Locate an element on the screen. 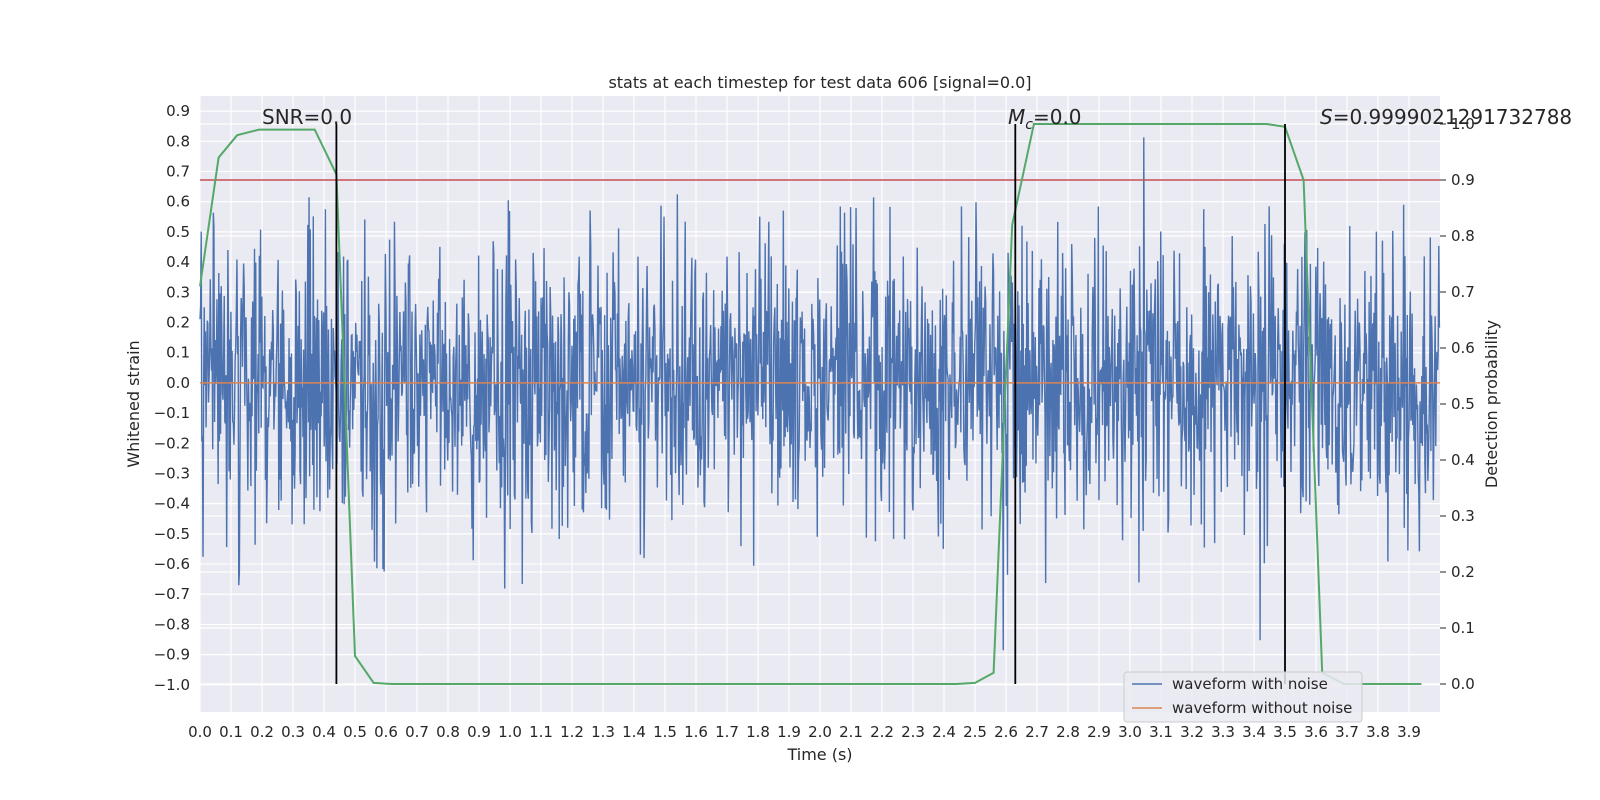 The height and width of the screenshot is (800, 1600). x-tick-label: 3.7 is located at coordinates (1347, 732).